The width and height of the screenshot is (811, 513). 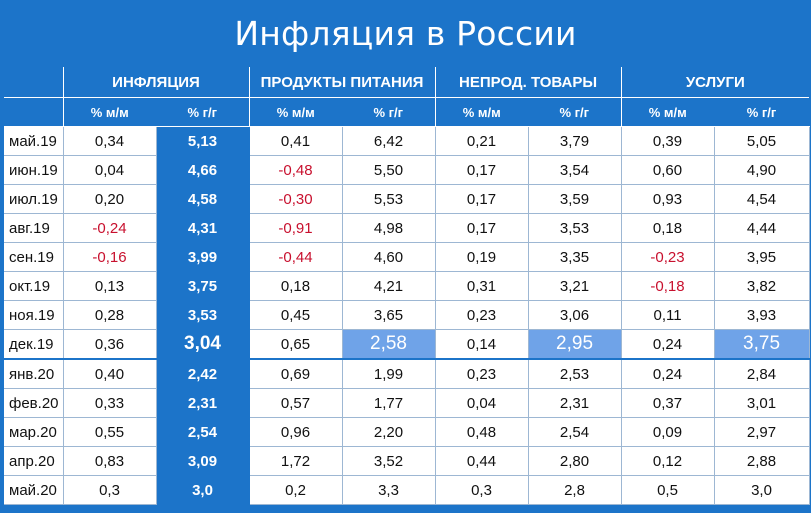 I want to click on mm-value-cell: 0,69, so click(x=296, y=374).